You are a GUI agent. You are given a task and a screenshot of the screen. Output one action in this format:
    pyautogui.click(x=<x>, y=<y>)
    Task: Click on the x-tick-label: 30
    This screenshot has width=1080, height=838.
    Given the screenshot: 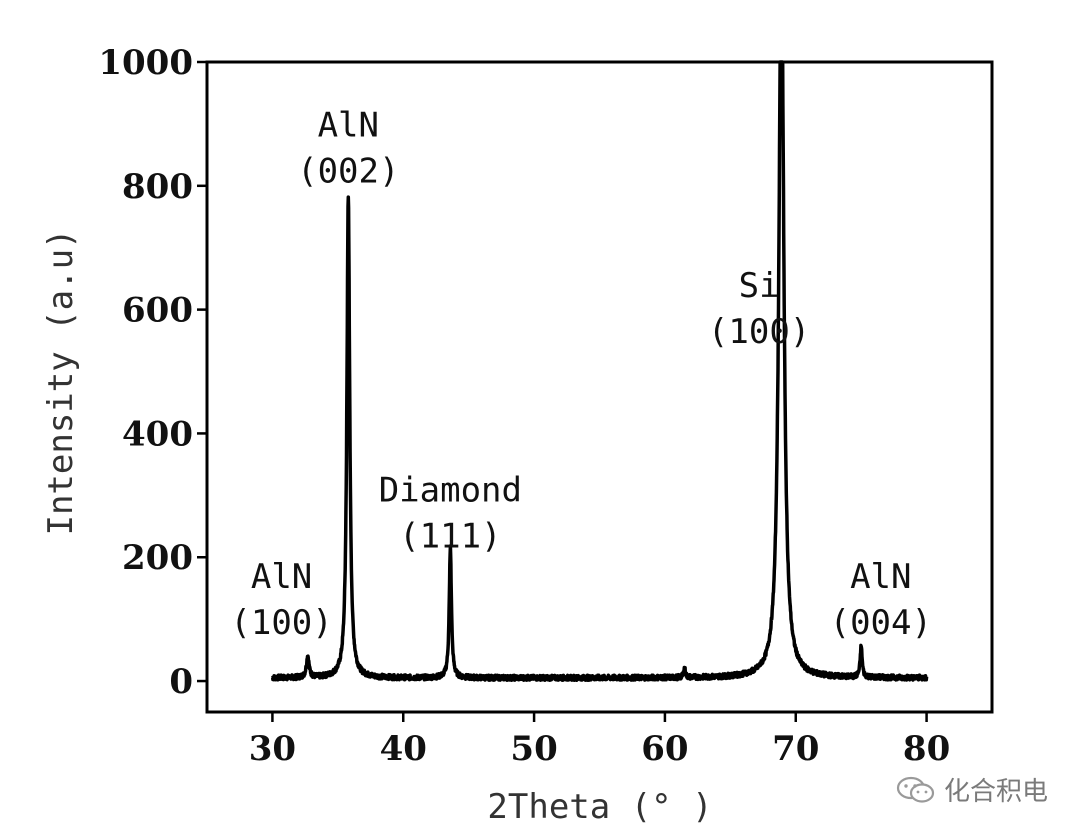 What is the action you would take?
    pyautogui.click(x=272, y=749)
    